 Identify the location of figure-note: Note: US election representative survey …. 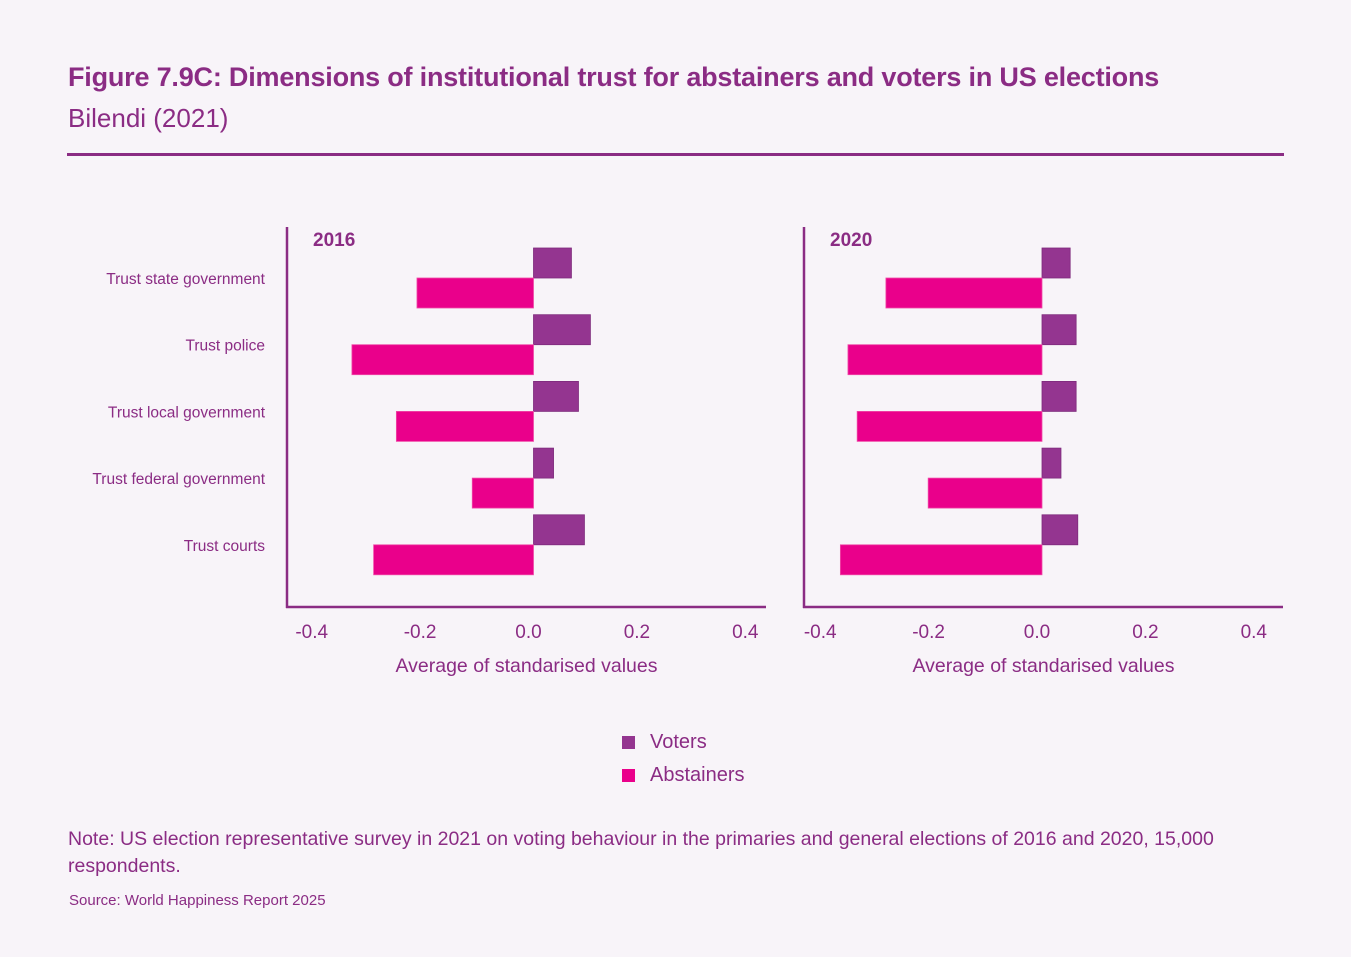
(641, 852).